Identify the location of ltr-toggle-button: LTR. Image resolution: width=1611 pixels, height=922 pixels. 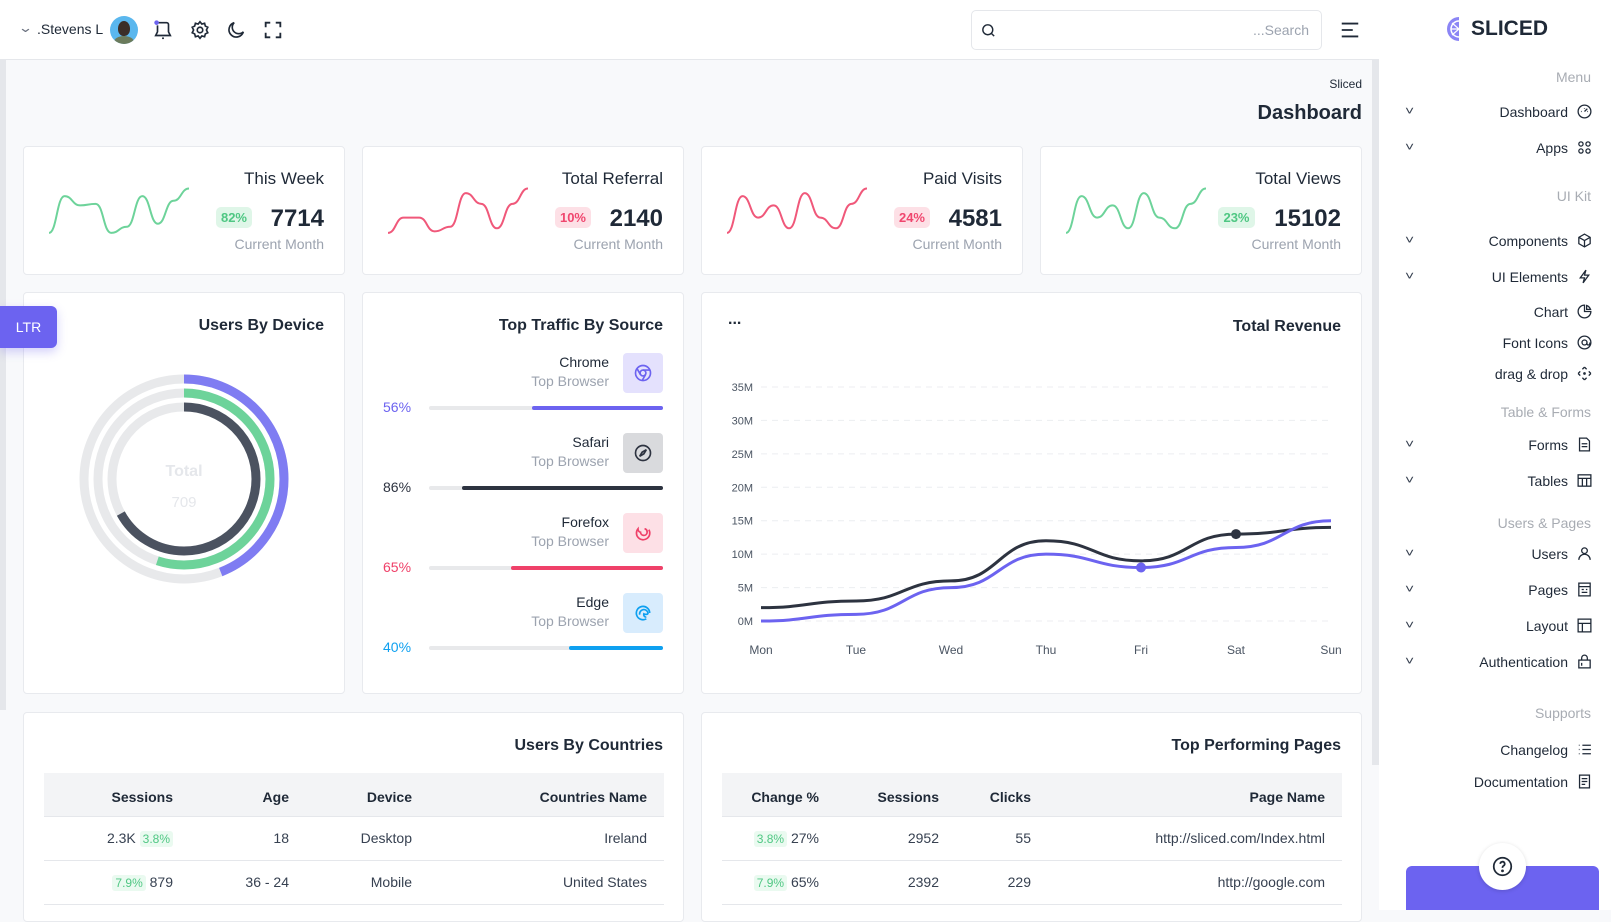
(28, 327).